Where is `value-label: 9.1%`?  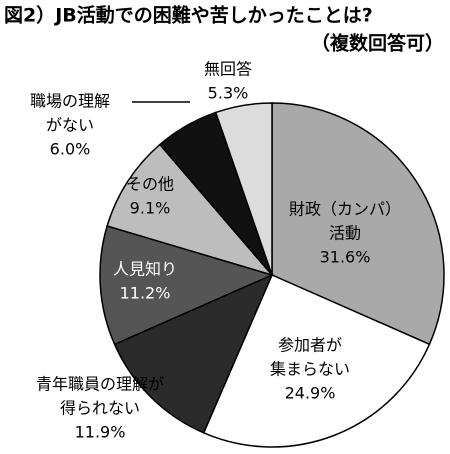
value-label: 9.1% is located at coordinates (150, 208).